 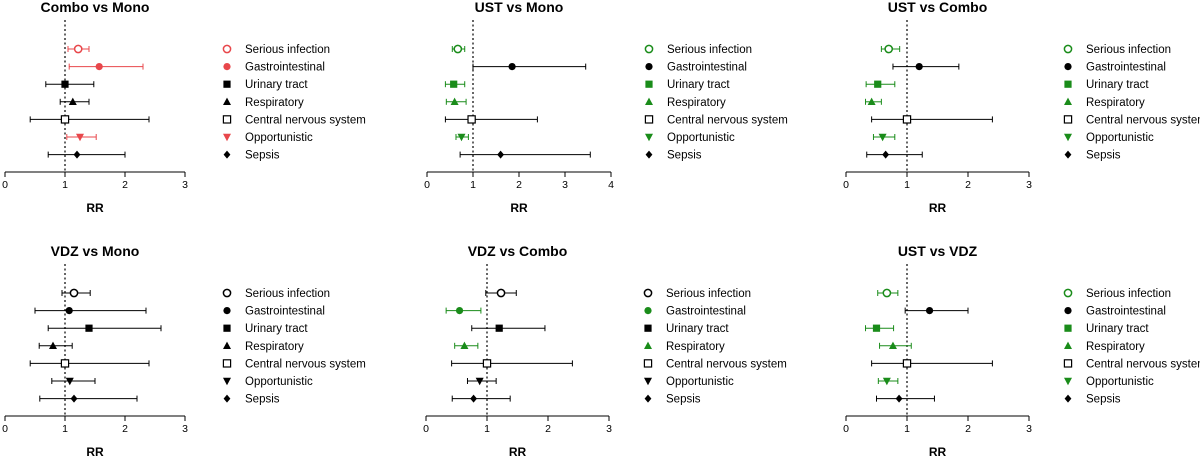 What do you see at coordinates (95, 7) in the screenshot?
I see `panel-title: Combo vs Mono` at bounding box center [95, 7].